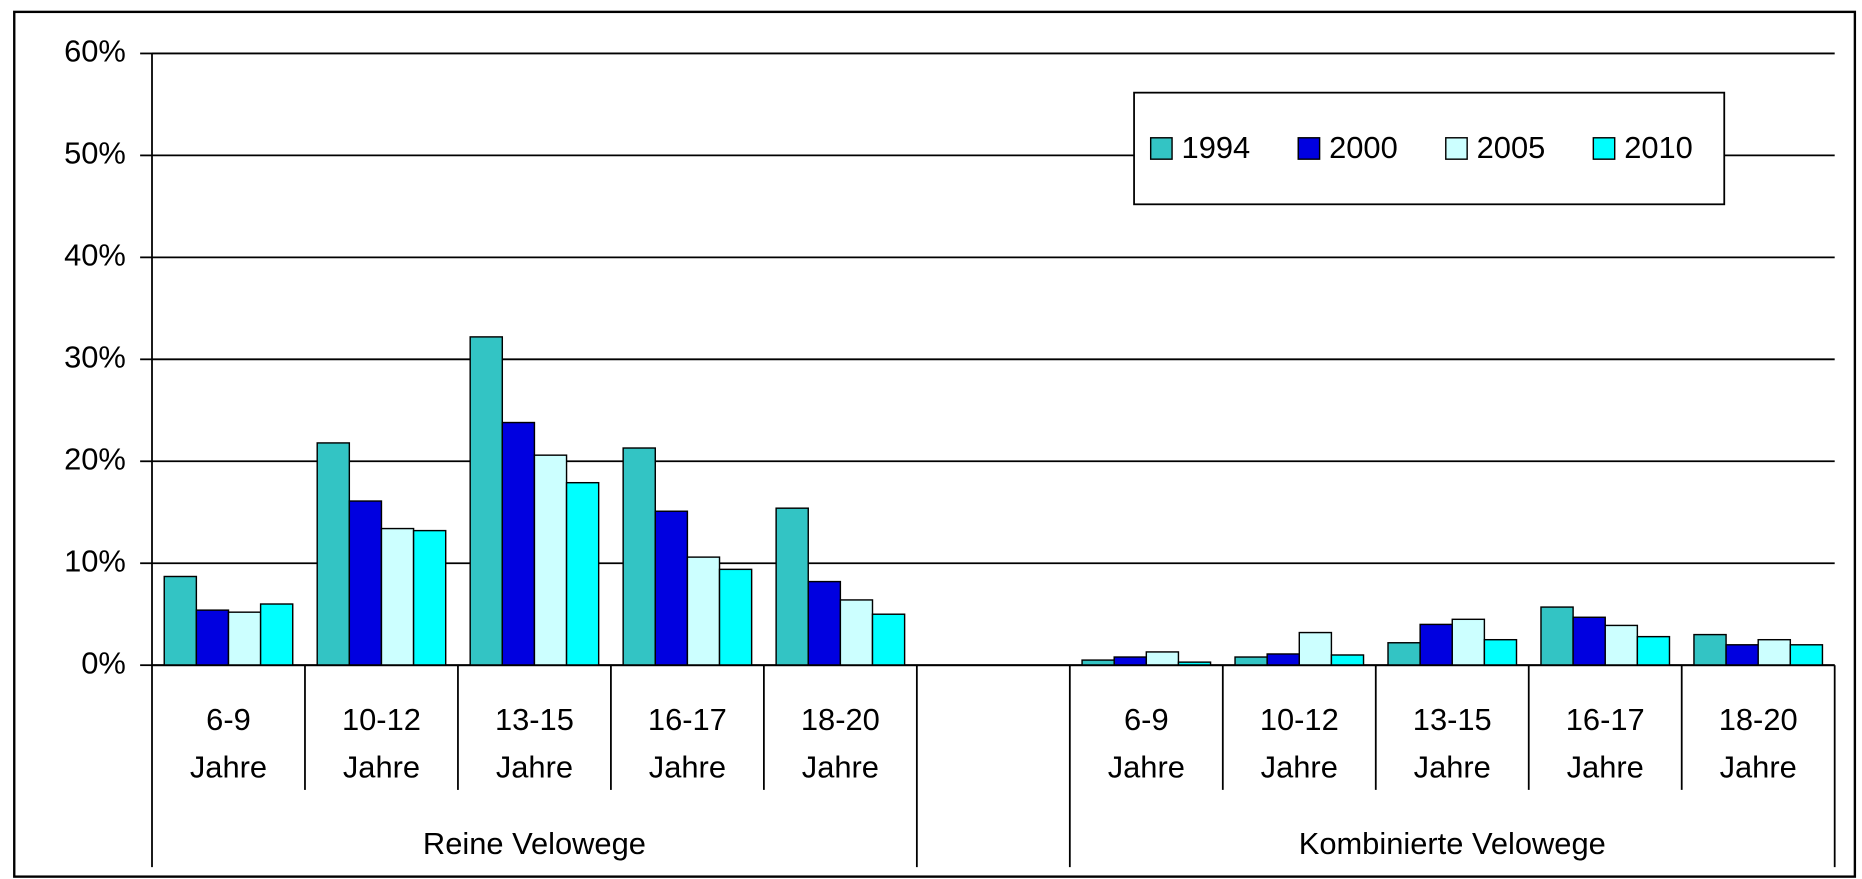  Describe the element at coordinates (103, 662) in the screenshot. I see `y-tick-label: 0%` at that location.